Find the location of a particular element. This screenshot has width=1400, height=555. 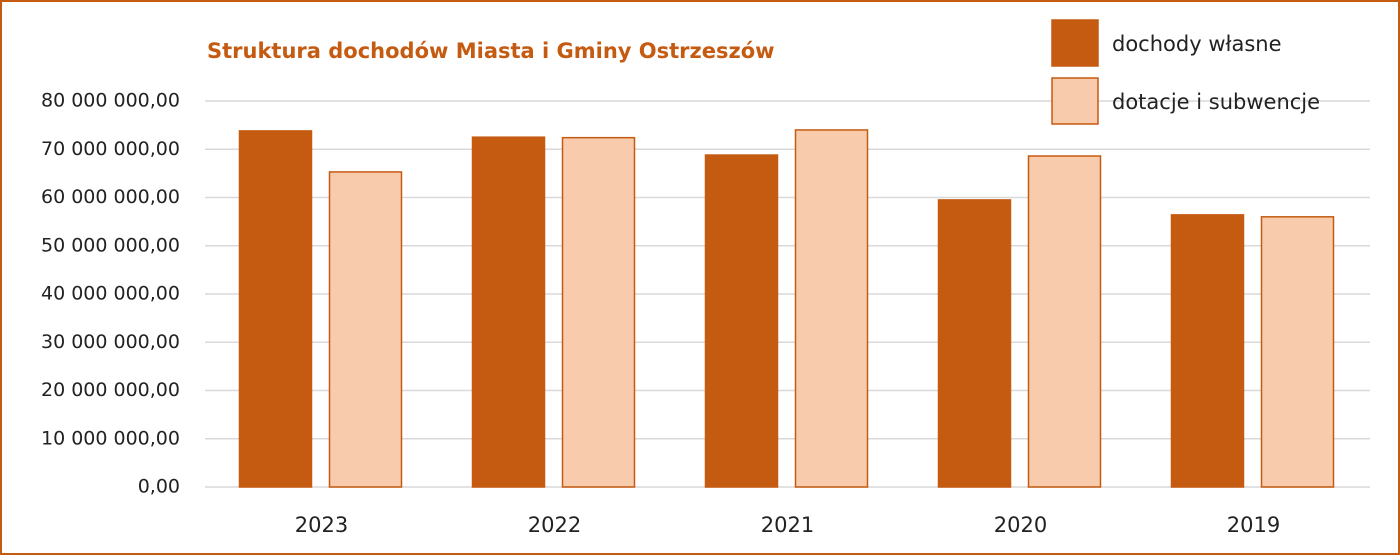

x-tick-label: 2022 is located at coordinates (554, 525).